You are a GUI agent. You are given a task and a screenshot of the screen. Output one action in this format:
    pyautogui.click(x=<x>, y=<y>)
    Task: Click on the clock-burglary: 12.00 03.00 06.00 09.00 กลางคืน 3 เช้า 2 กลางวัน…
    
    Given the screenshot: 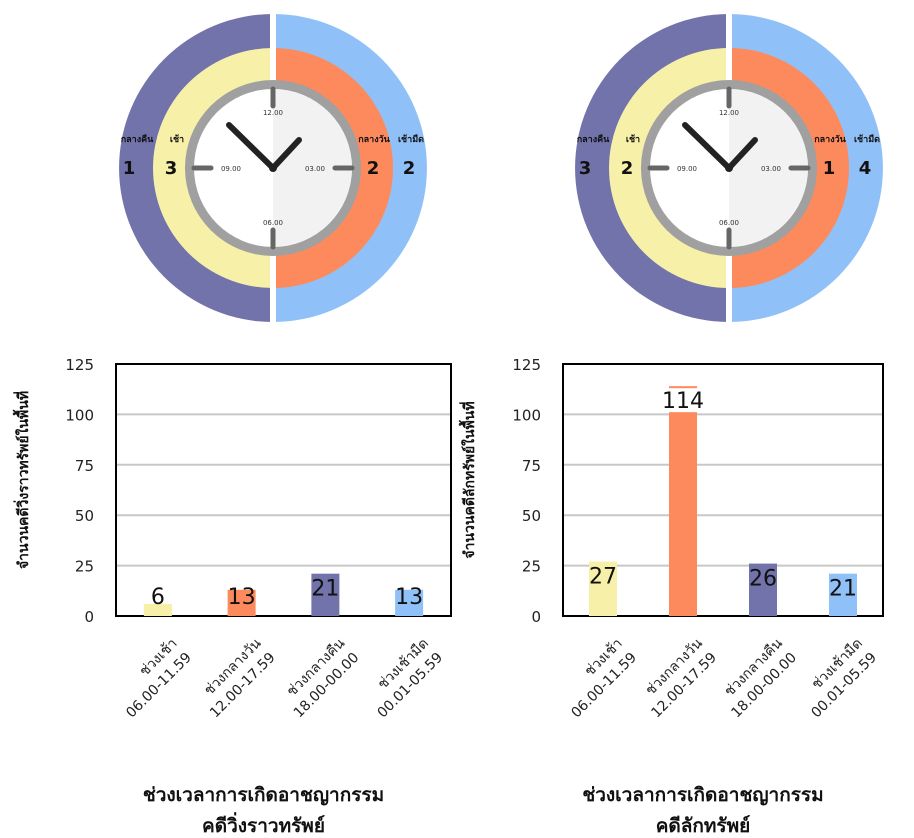 What is the action you would take?
    pyautogui.click(x=729, y=168)
    